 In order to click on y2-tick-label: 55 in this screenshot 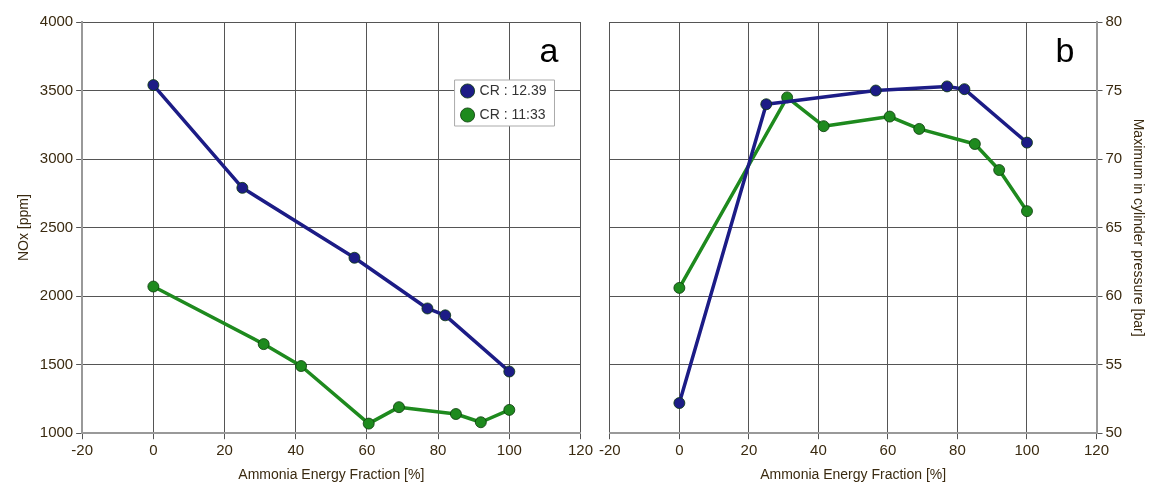, I will do `click(1114, 363)`.